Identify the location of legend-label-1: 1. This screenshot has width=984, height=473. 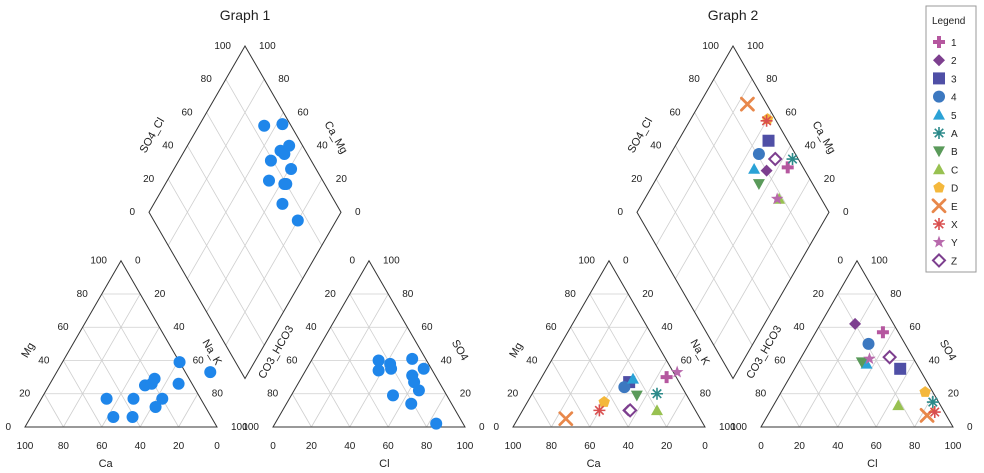
(954, 43).